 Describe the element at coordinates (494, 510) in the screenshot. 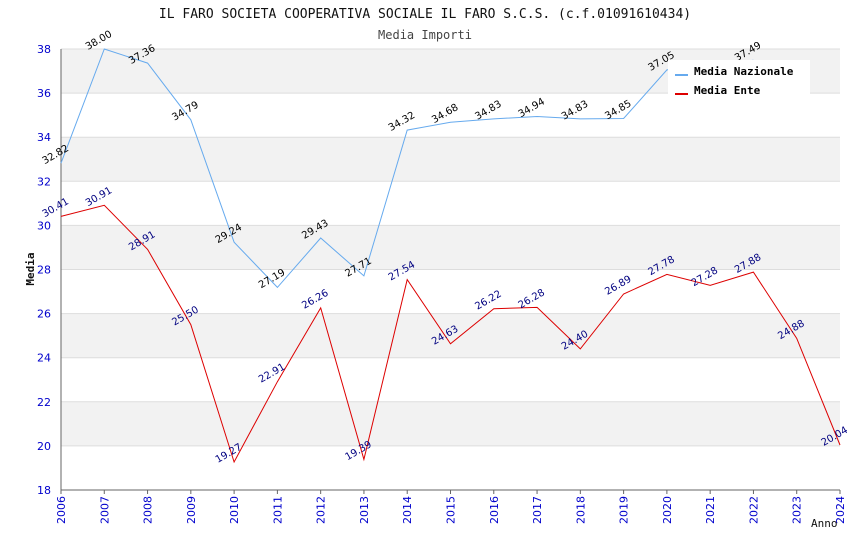

I see `x-tick-label: 2016` at that location.